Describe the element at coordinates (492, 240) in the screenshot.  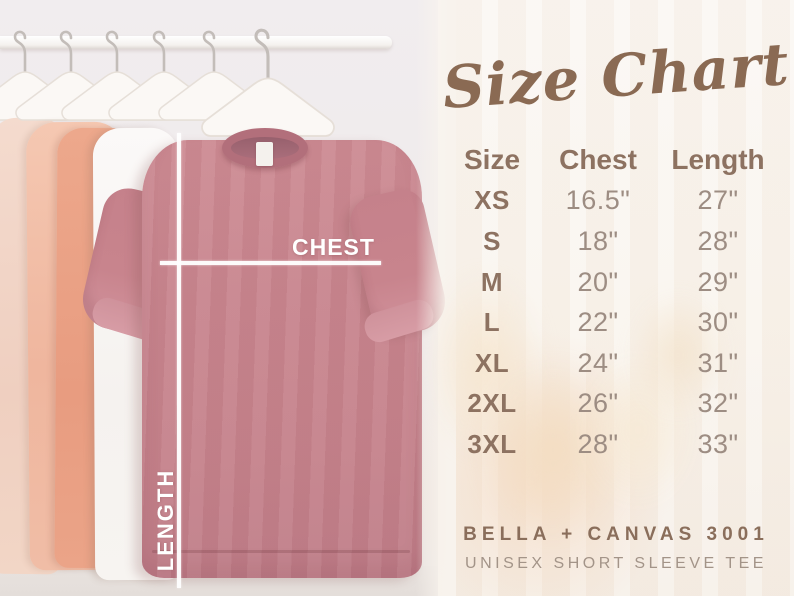
I see `size-cell: S` at that location.